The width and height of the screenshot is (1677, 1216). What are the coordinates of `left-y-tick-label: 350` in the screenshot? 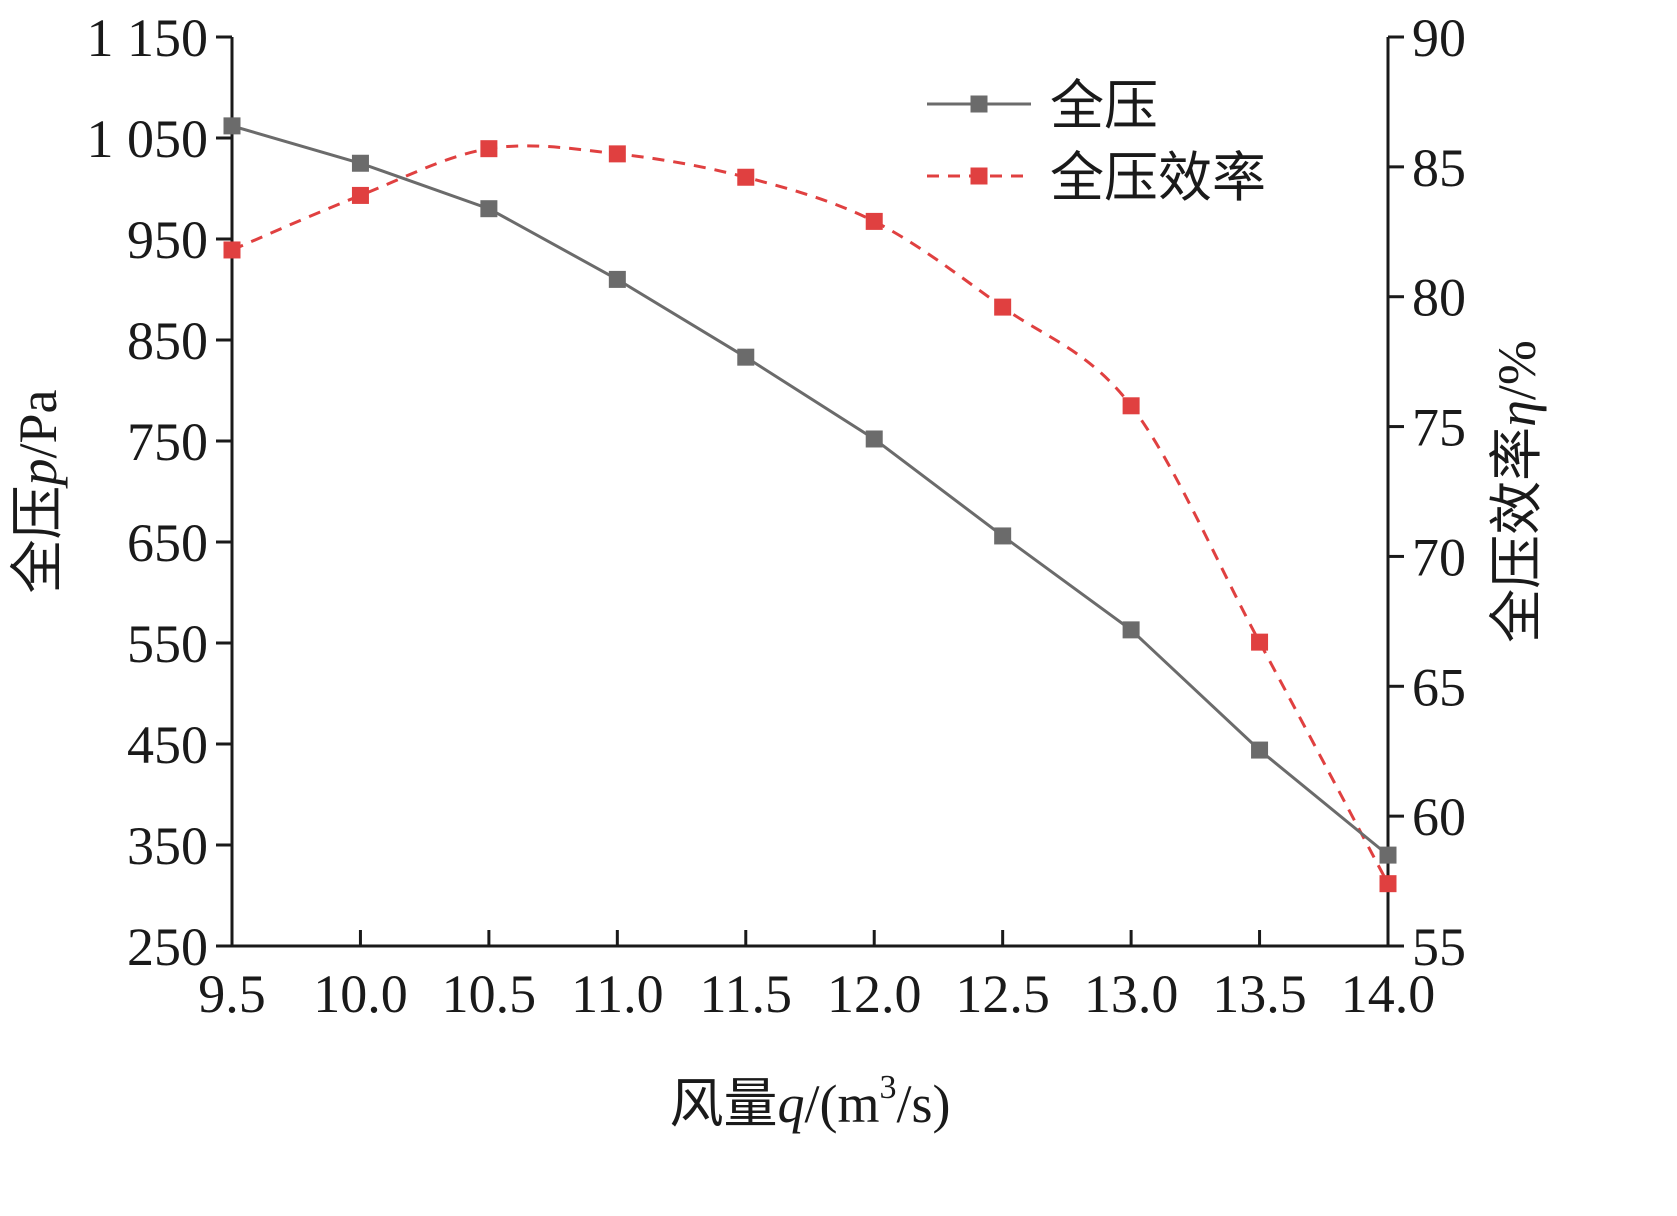 It's located at (167, 846).